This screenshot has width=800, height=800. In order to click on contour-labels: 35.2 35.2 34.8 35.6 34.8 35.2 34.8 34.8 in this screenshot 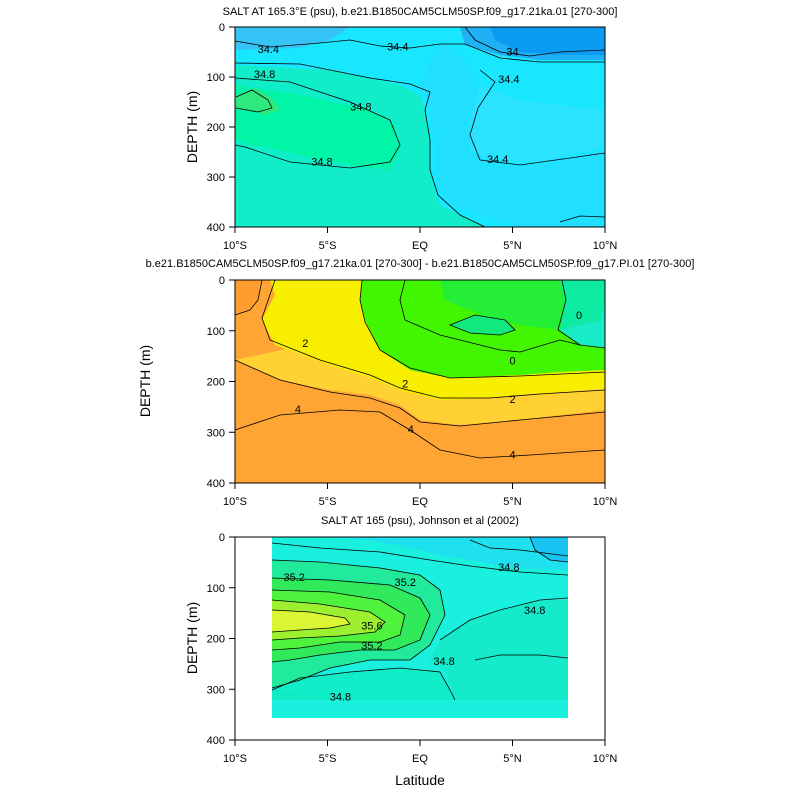, I will do `click(414, 632)`.